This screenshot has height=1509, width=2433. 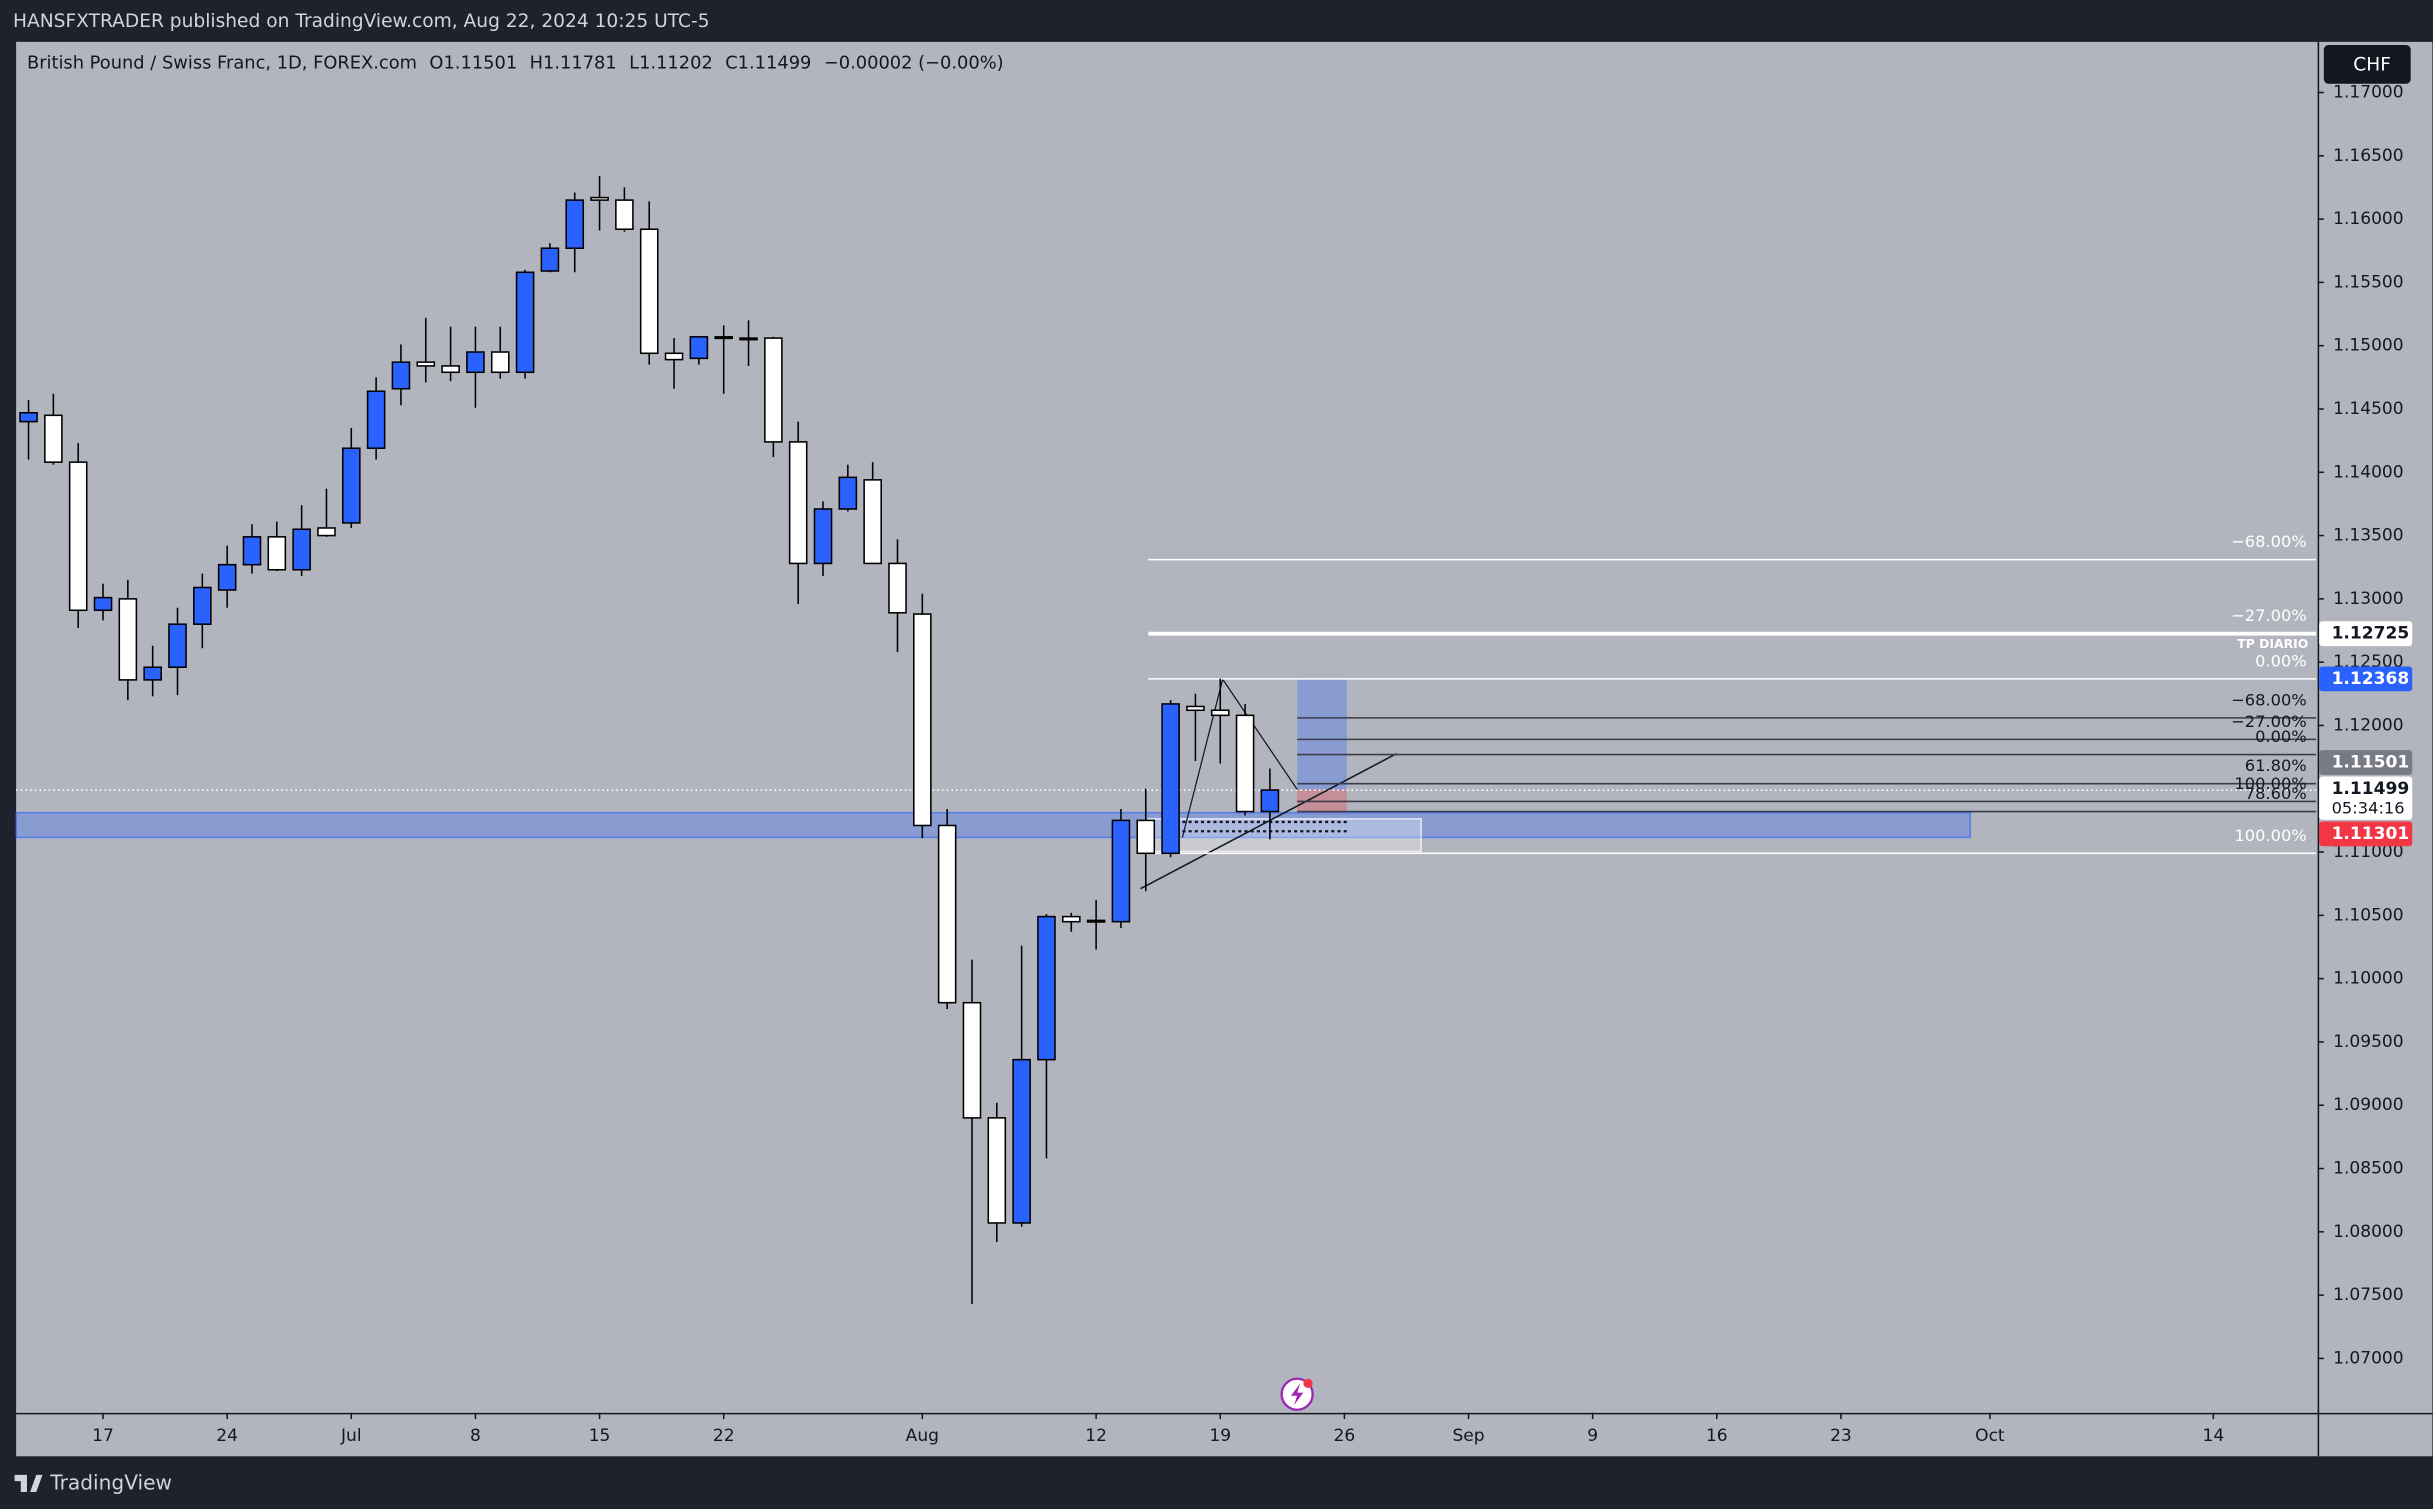 I want to click on y-tick-label: 1.10500, so click(x=2368, y=915).